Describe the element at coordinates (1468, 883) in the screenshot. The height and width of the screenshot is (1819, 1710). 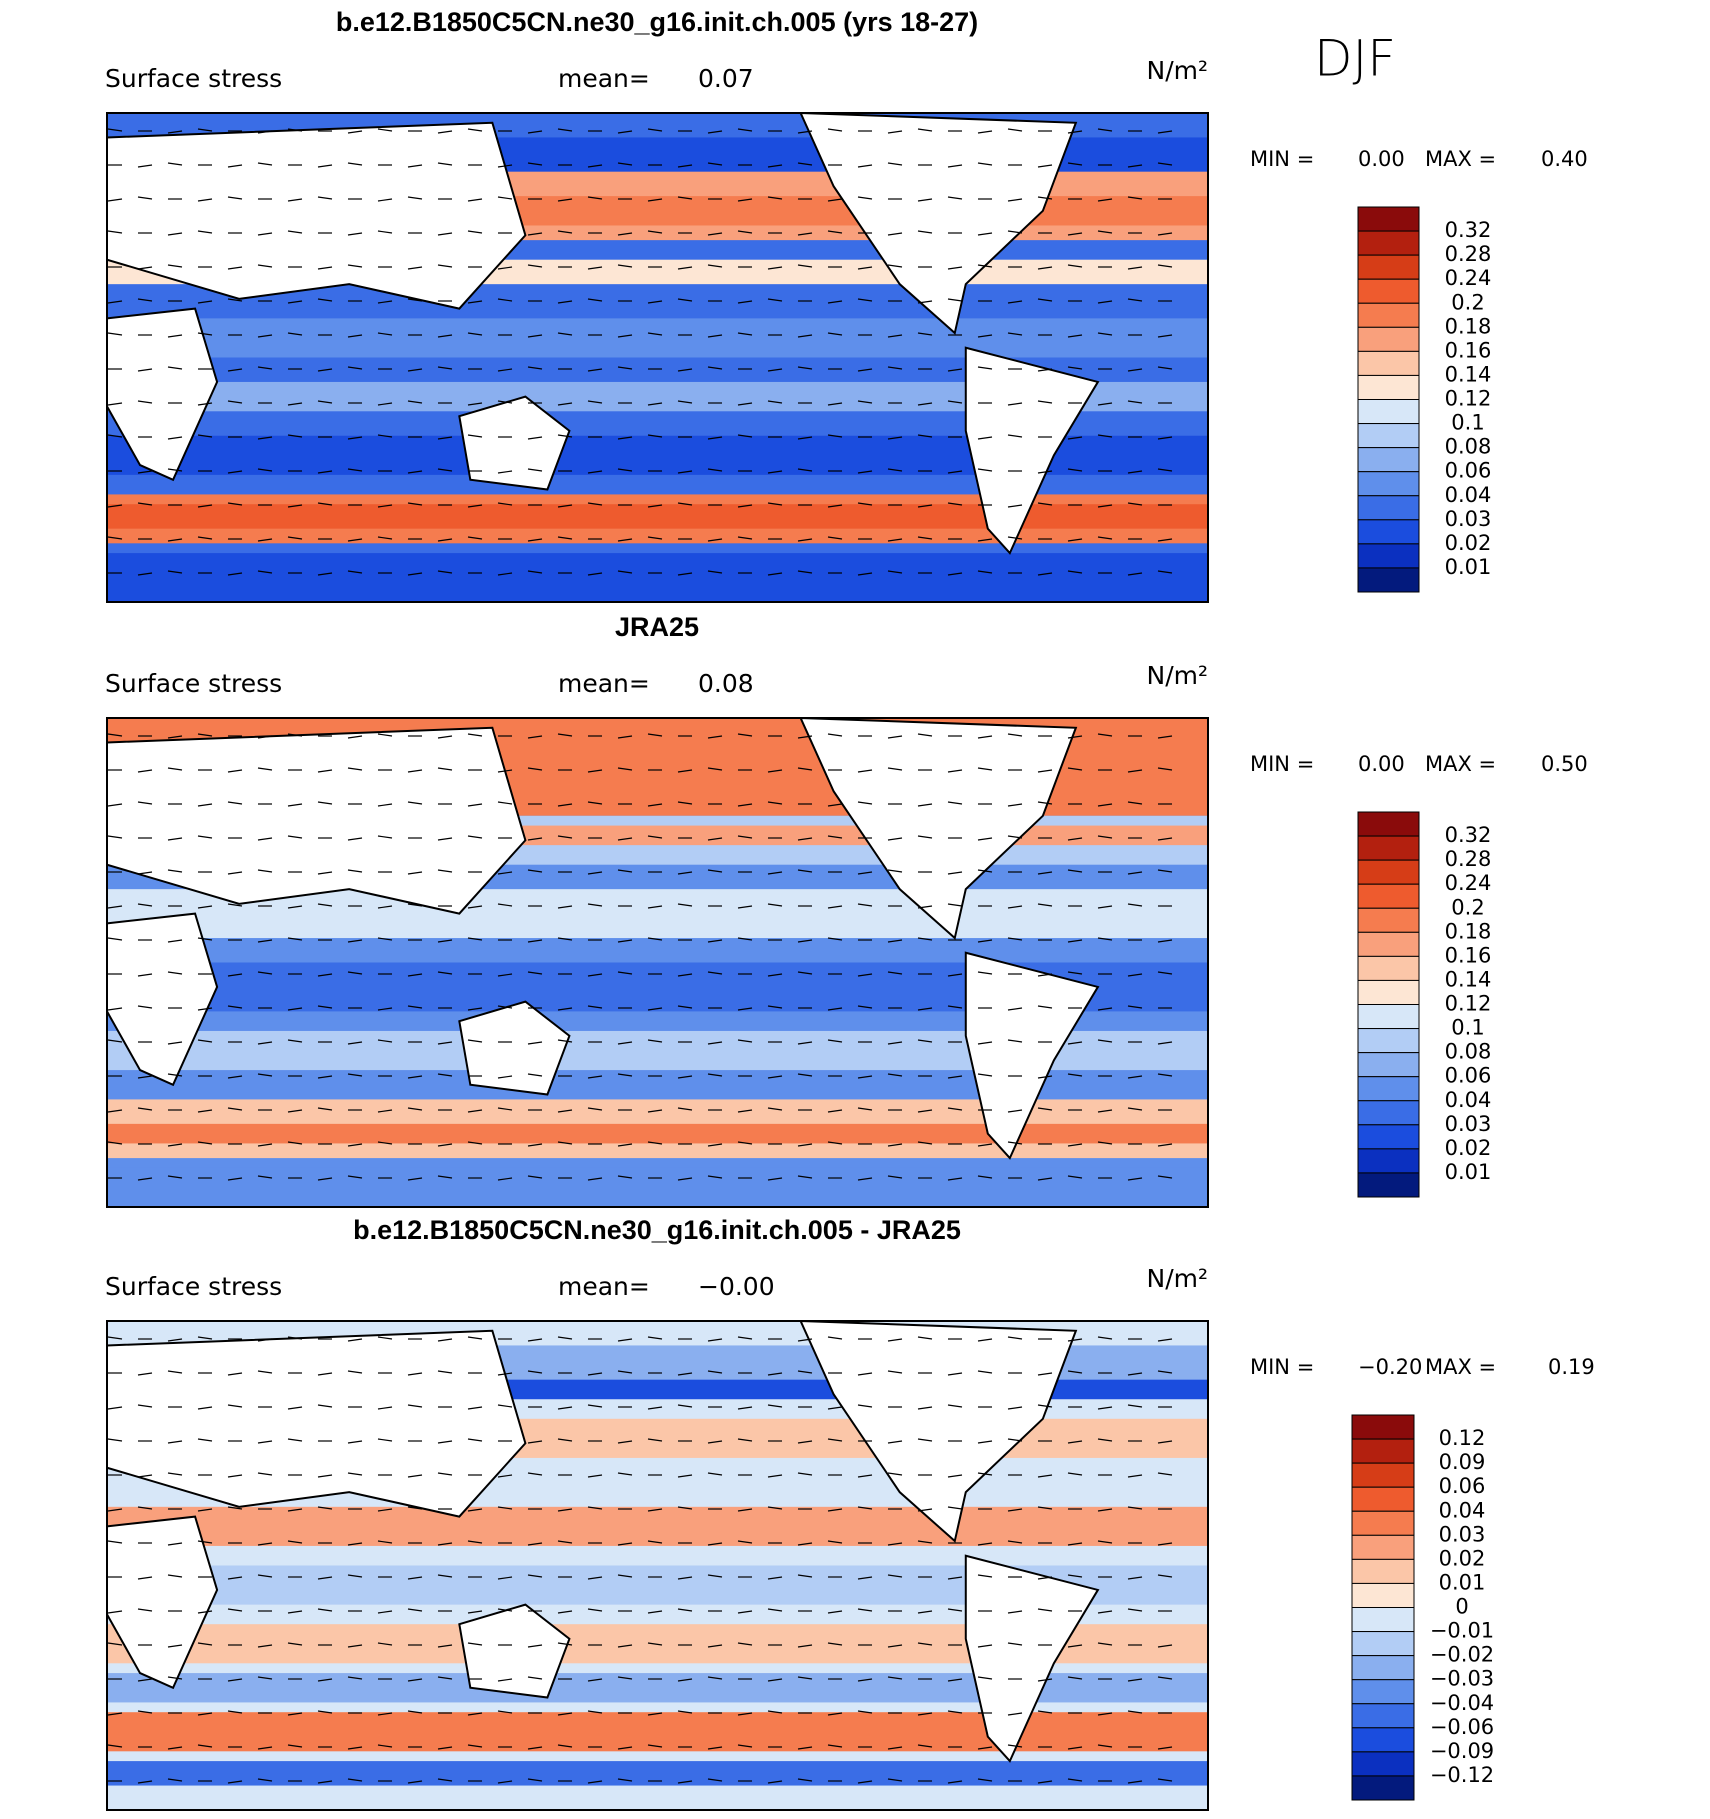
I see `colorbar-label: 0.24` at that location.